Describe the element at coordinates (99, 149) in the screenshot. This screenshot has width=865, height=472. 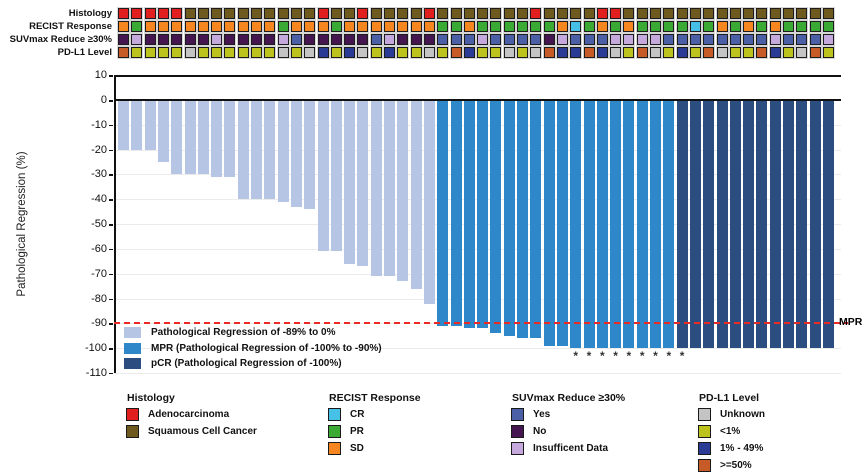
I see `y-tick-label: -20` at that location.